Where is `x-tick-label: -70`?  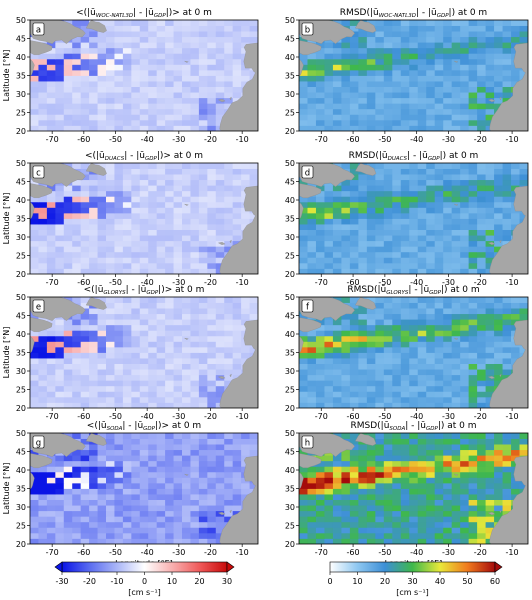 x-tick-label: -70 is located at coordinates (321, 552).